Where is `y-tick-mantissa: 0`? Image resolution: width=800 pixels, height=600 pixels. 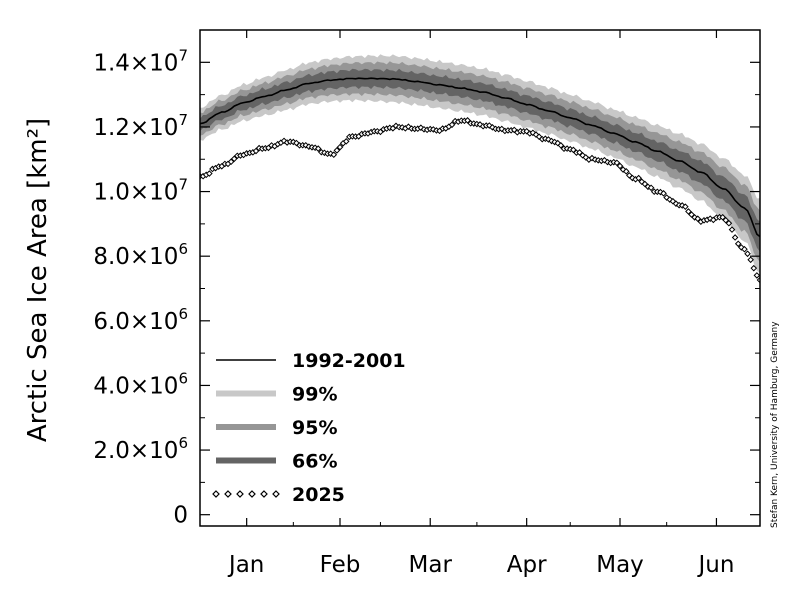 y-tick-mantissa: 0 is located at coordinates (180, 516).